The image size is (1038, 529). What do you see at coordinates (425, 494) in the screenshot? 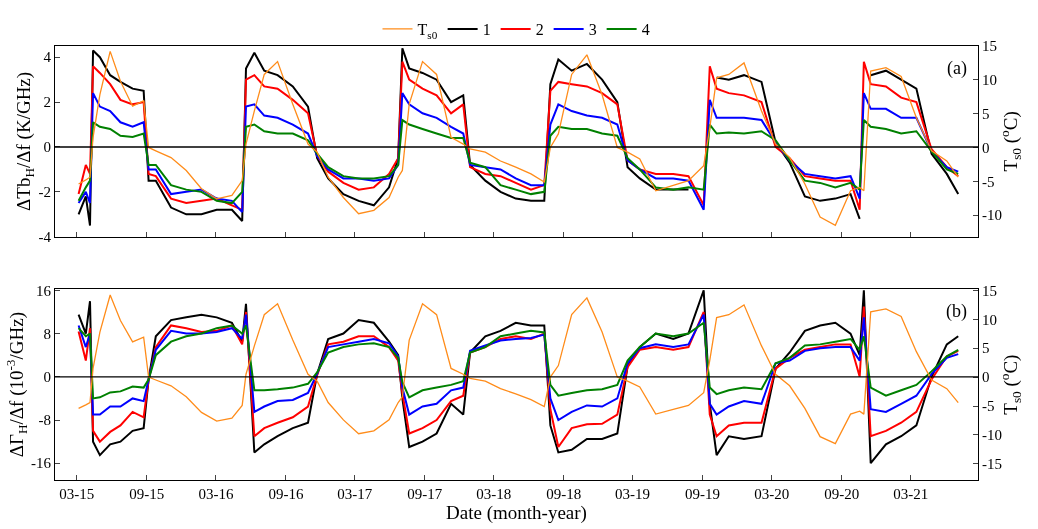
I see `x-tick-label: 09-17` at bounding box center [425, 494].